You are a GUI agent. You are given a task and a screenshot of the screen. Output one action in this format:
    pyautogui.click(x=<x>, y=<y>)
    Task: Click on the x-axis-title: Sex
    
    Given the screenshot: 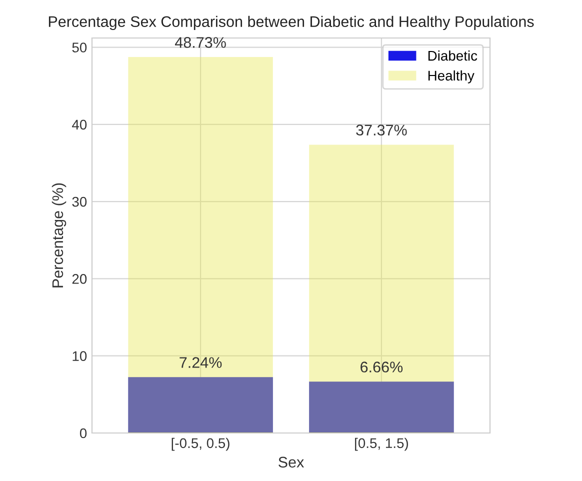 What is the action you would take?
    pyautogui.click(x=291, y=462)
    